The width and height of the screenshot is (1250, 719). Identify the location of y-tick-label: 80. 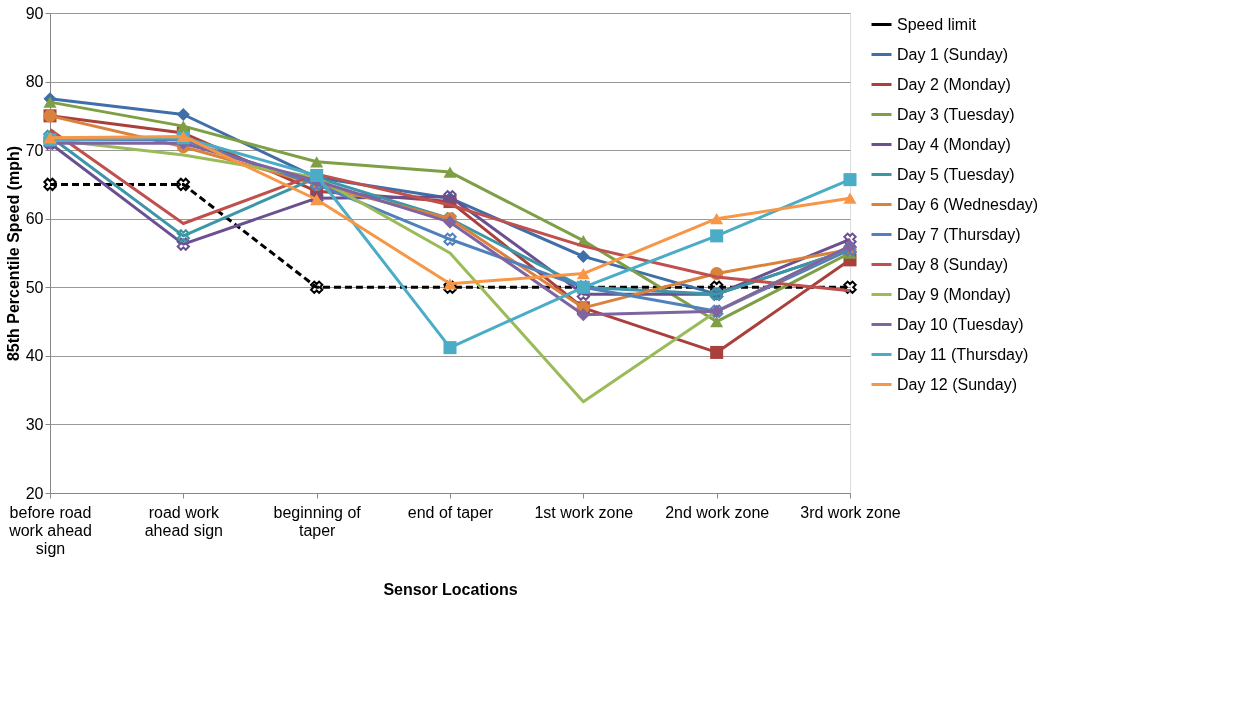
(34, 82).